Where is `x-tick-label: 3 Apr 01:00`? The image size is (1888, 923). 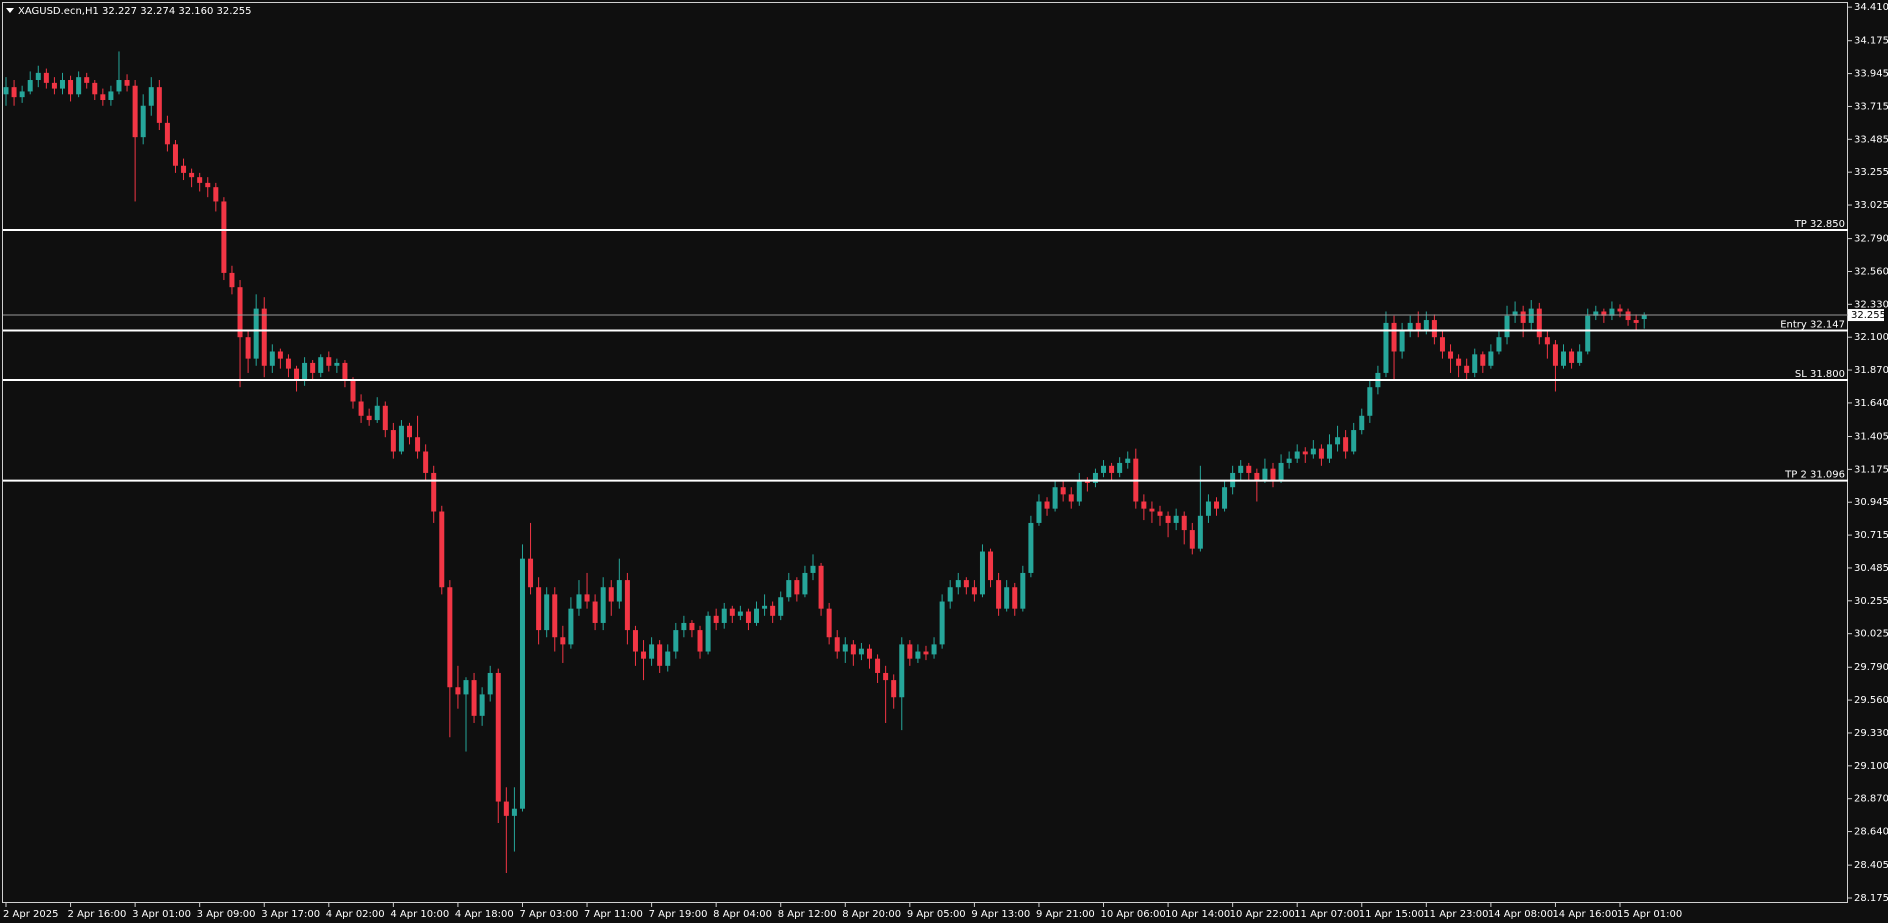 x-tick-label: 3 Apr 01:00 is located at coordinates (161, 914).